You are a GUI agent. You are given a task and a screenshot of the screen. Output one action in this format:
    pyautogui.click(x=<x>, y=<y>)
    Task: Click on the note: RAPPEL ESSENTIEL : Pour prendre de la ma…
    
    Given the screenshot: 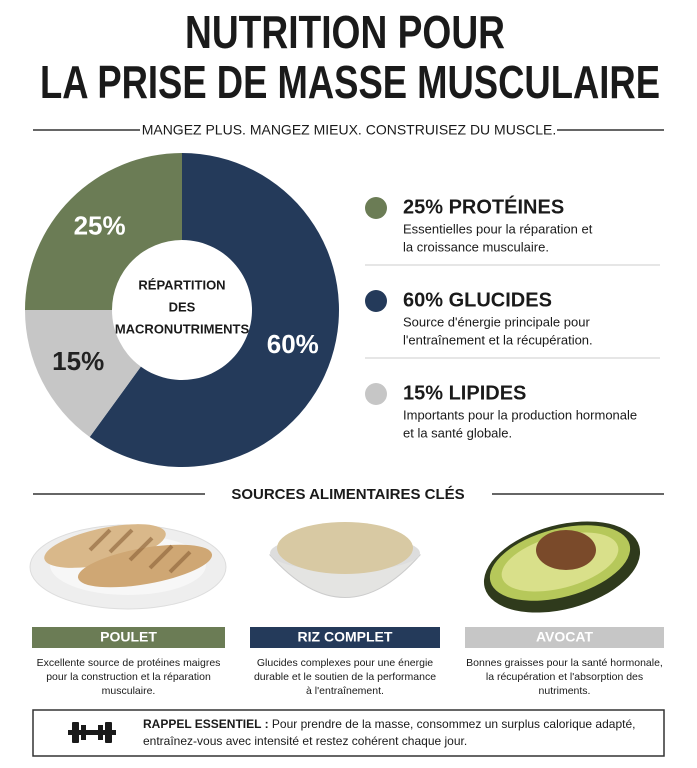 What is the action you would take?
    pyautogui.click(x=389, y=724)
    